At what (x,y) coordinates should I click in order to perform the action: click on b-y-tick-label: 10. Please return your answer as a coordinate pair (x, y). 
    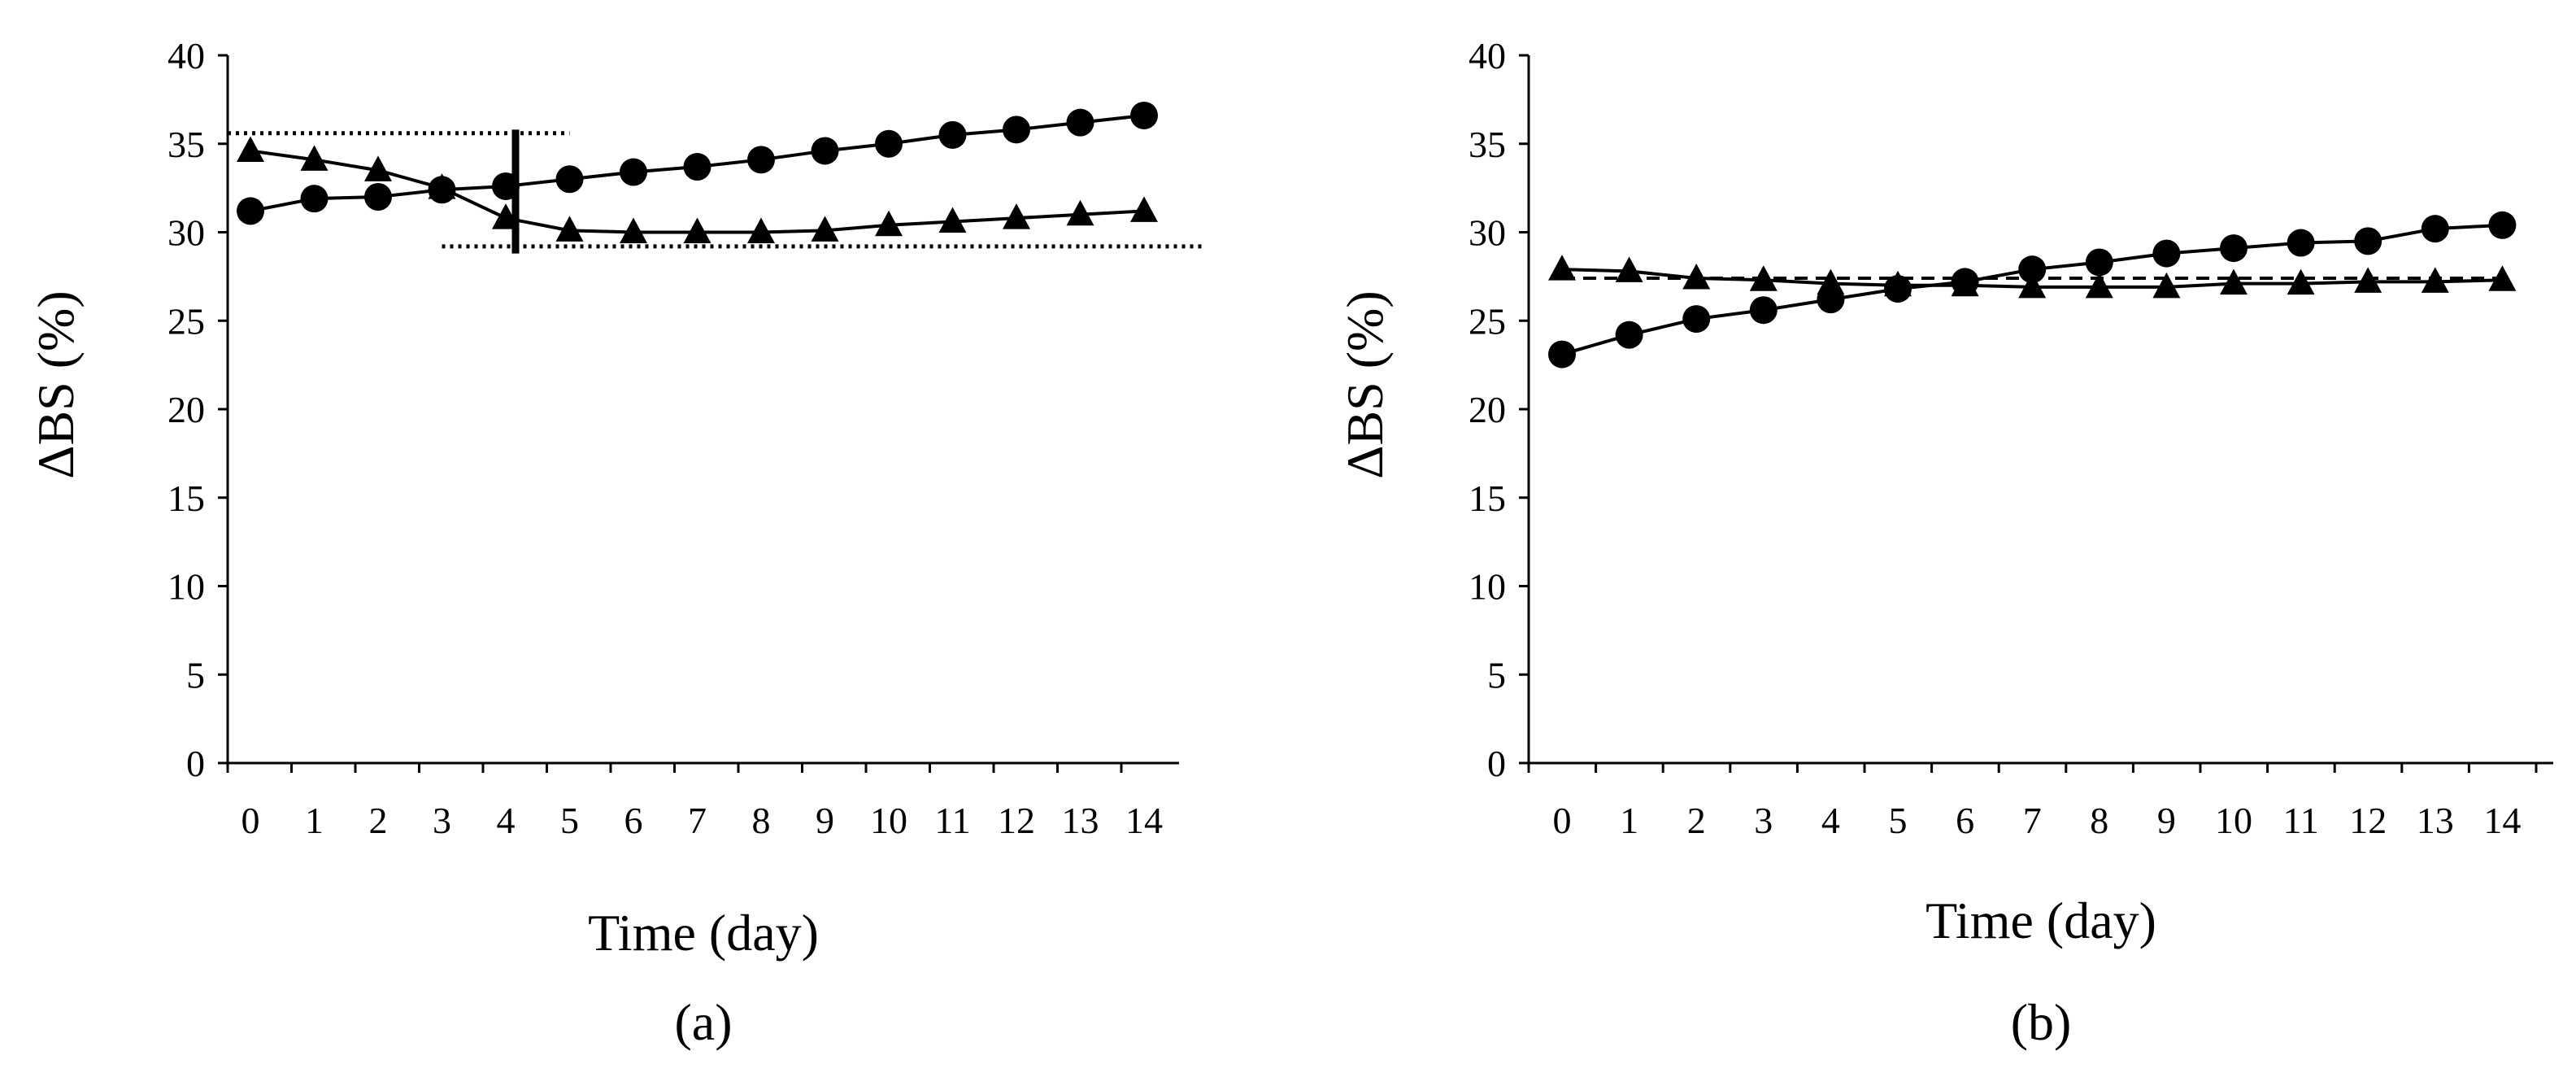
    Looking at the image, I should click on (1488, 587).